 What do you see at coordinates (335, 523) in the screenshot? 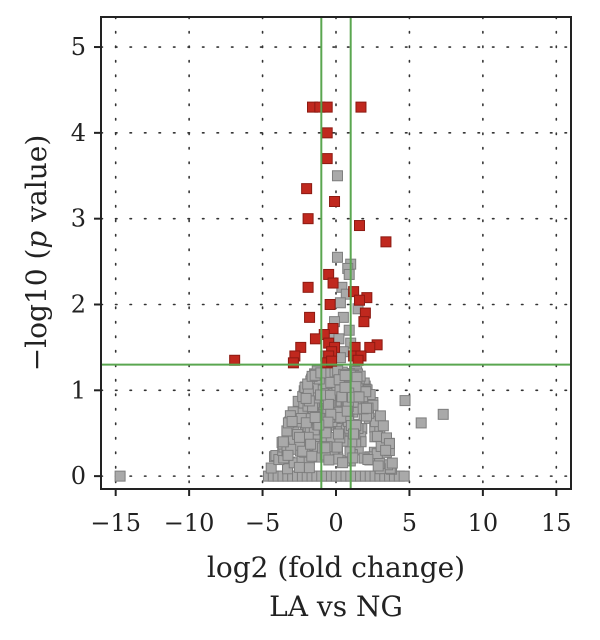
I see `x-tick-label: 0` at bounding box center [335, 523].